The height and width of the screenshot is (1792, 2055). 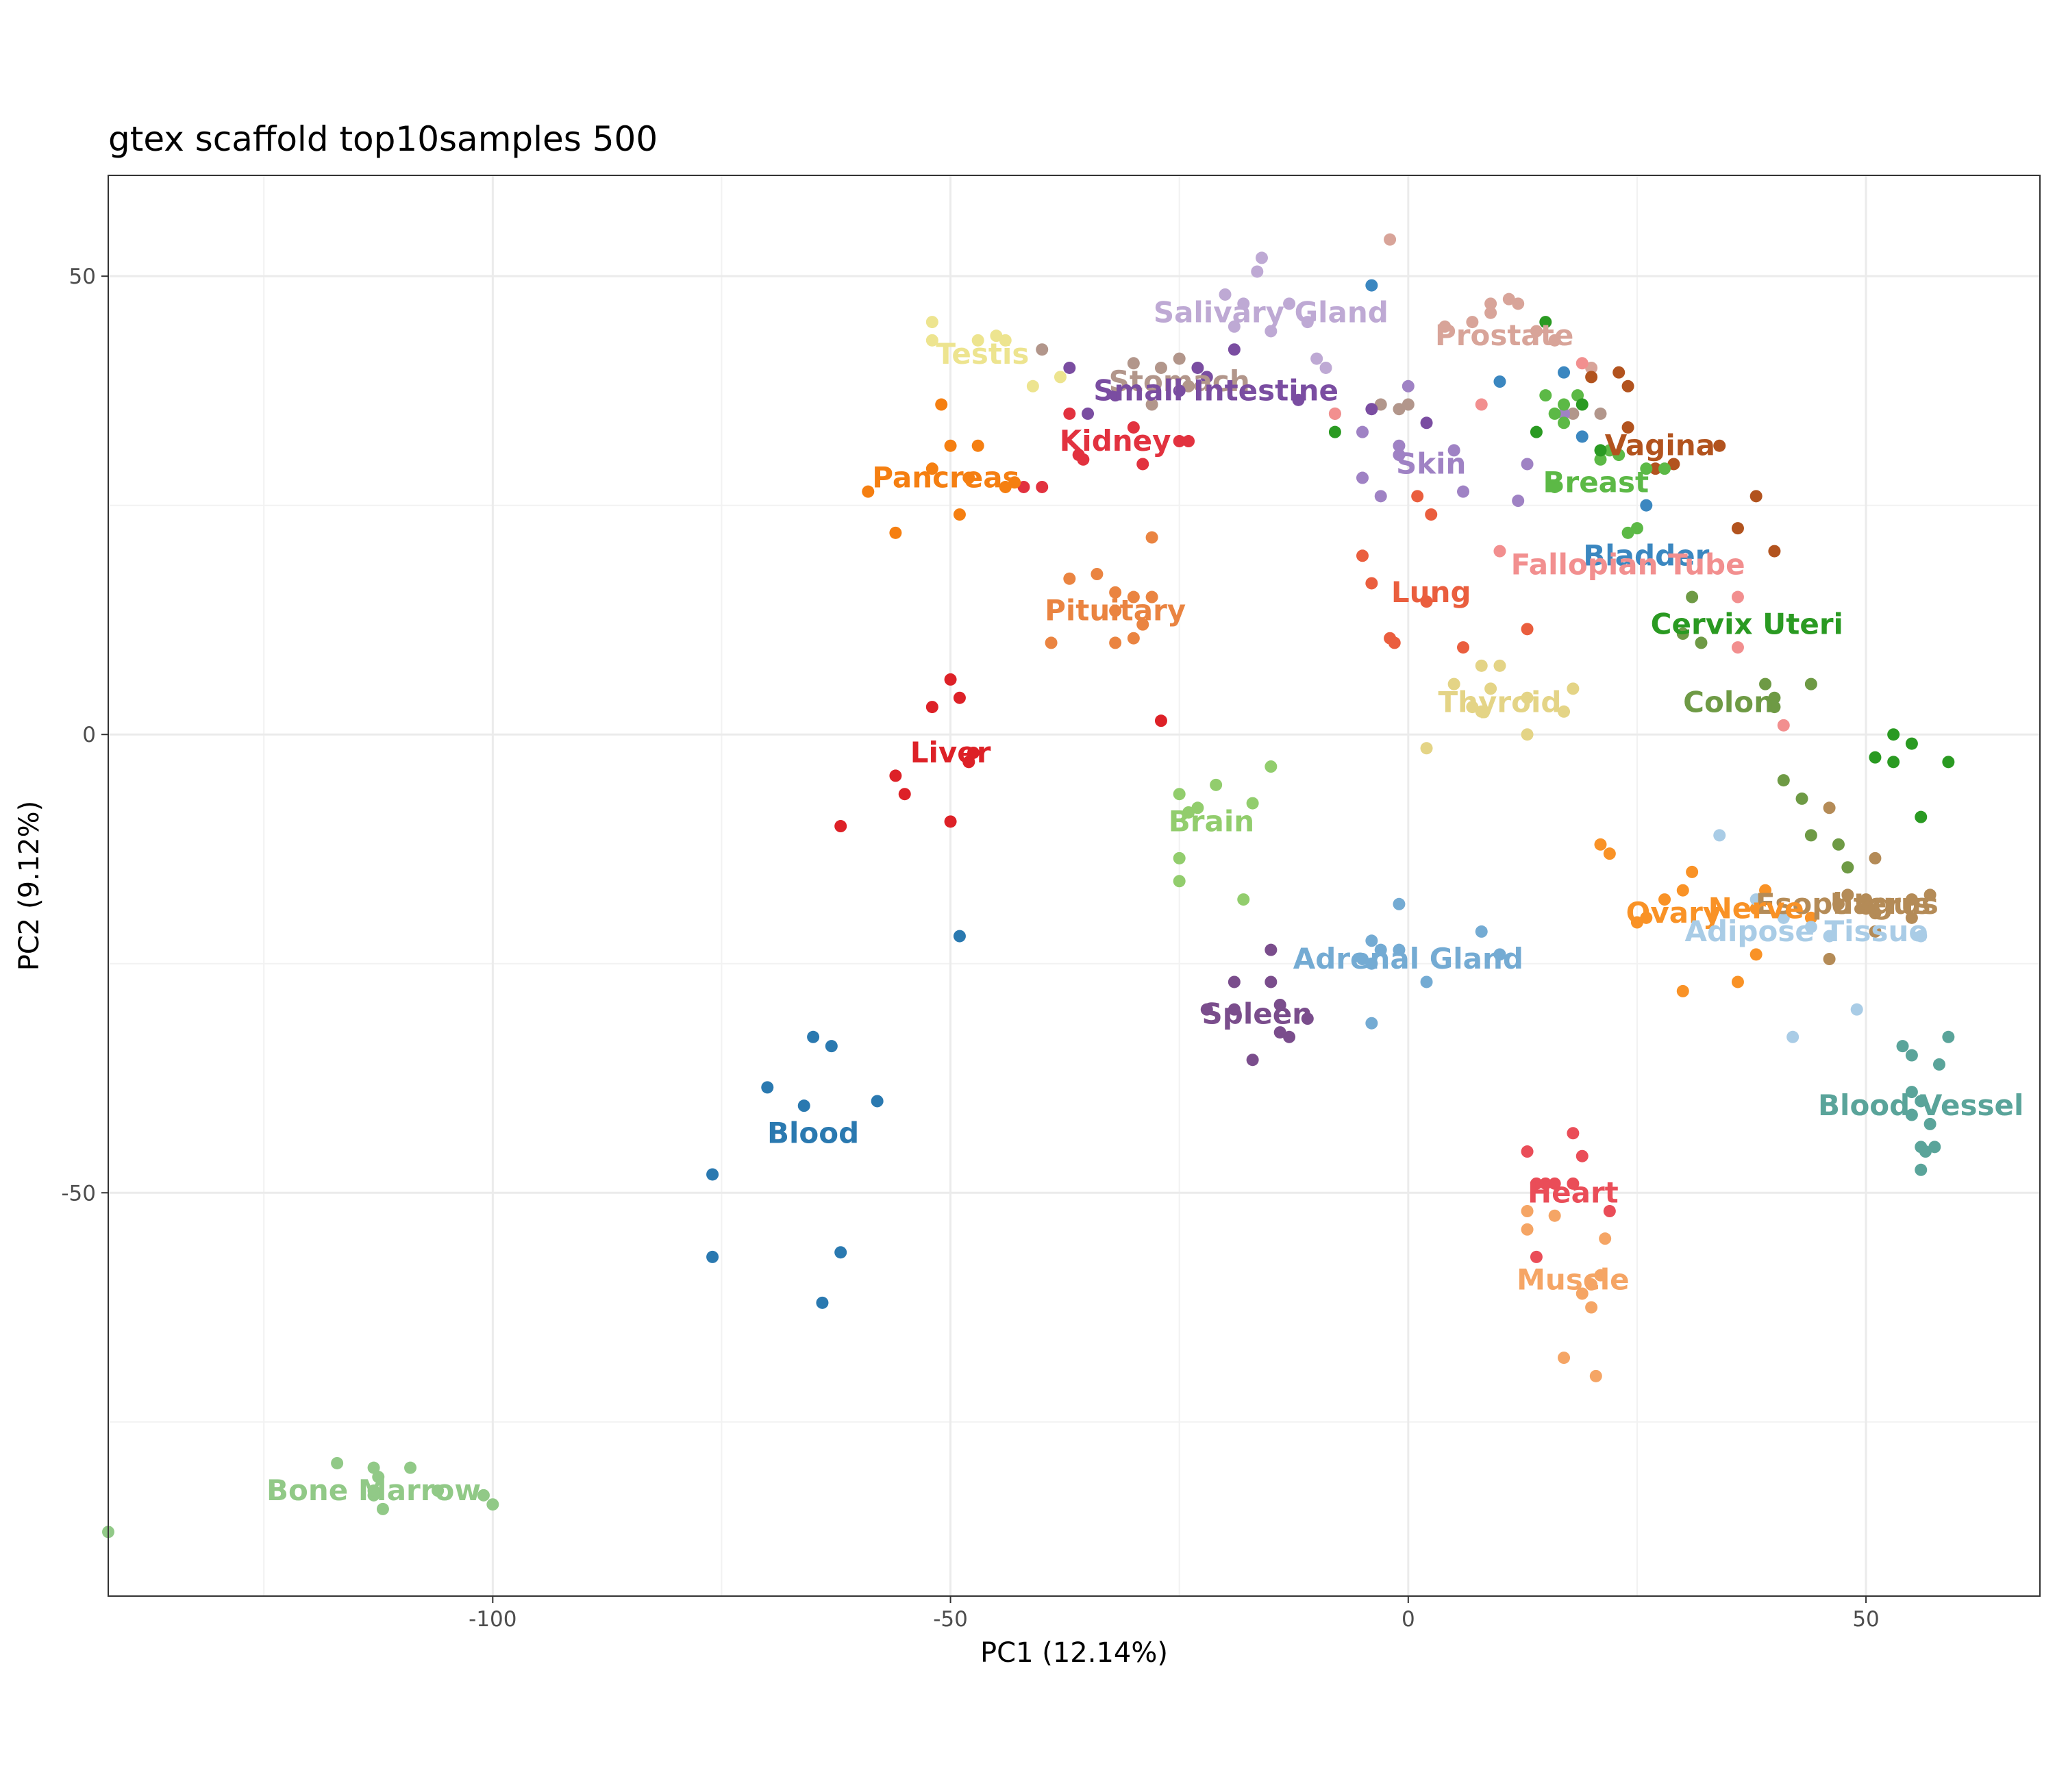 I want to click on y-tick-label: -50, so click(x=78, y=1193).